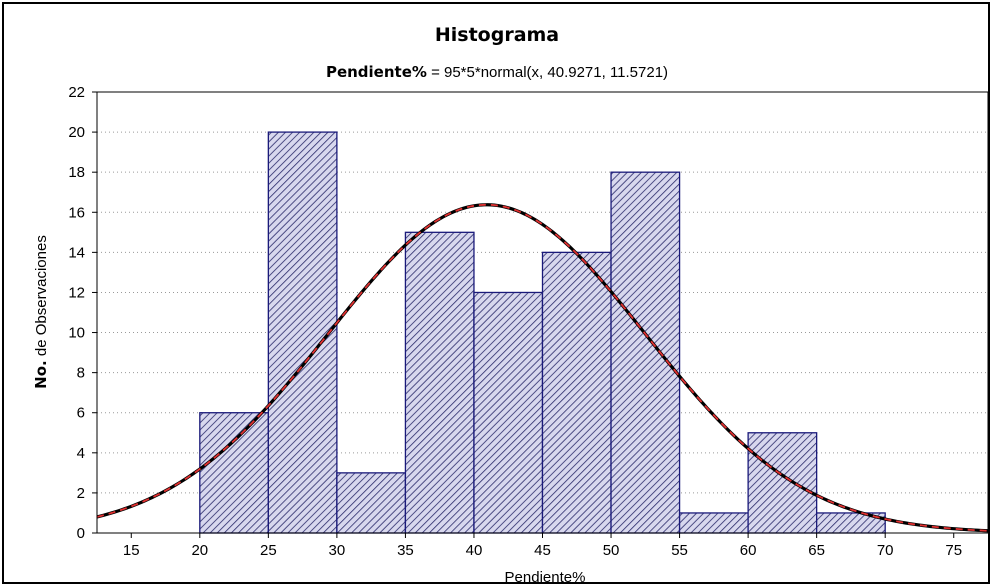 Image resolution: width=994 pixels, height=588 pixels. I want to click on x-tick-label: 40, so click(474, 550).